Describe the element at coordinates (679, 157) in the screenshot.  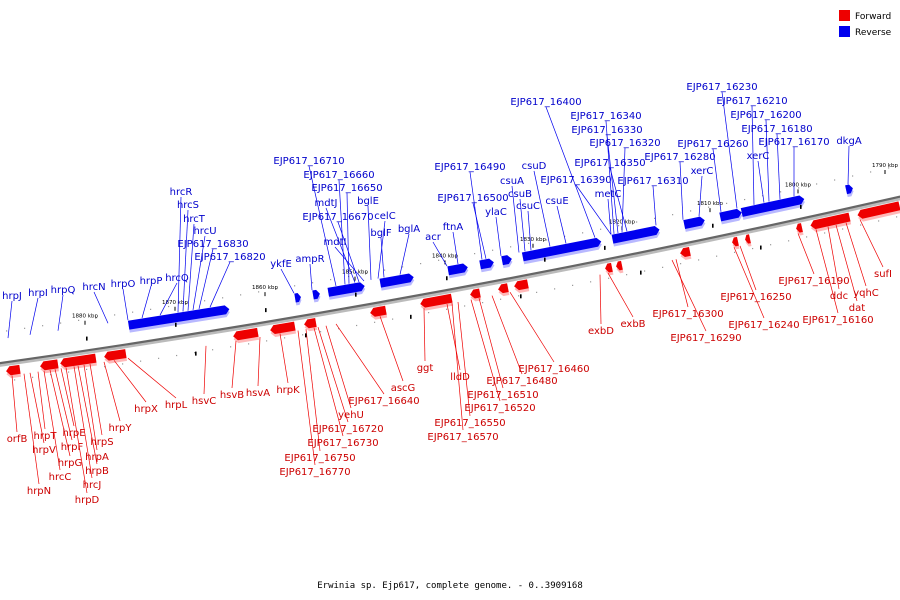
I see `gene-label-ejp617-16280: EJP617_16280` at that location.